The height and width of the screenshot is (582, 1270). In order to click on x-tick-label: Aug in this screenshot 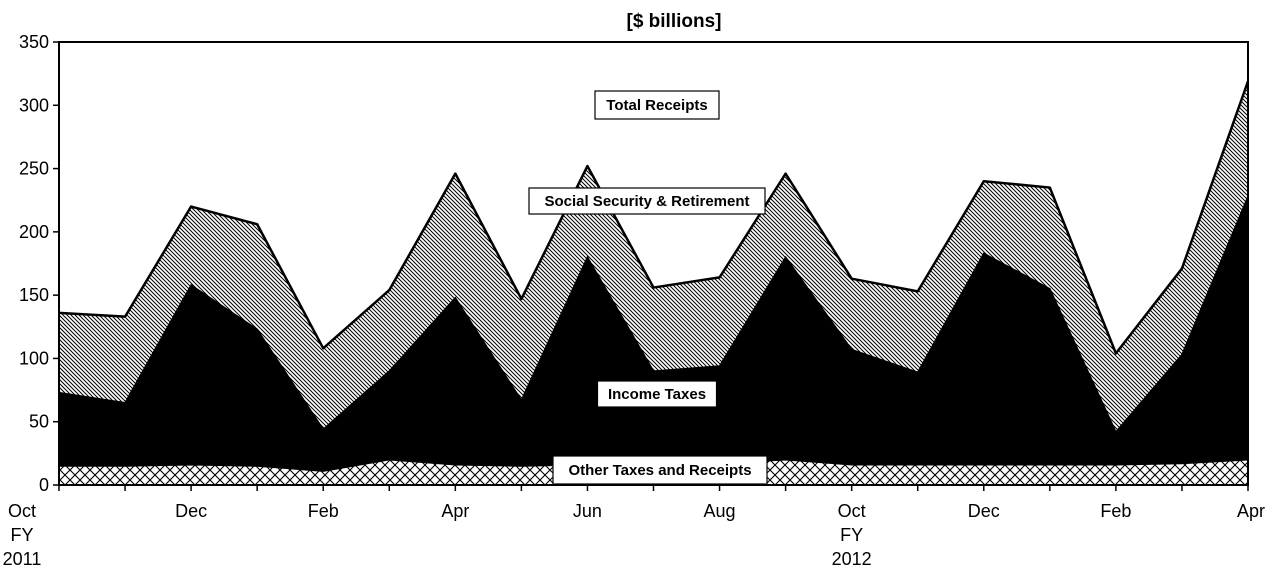, I will do `click(720, 511)`.